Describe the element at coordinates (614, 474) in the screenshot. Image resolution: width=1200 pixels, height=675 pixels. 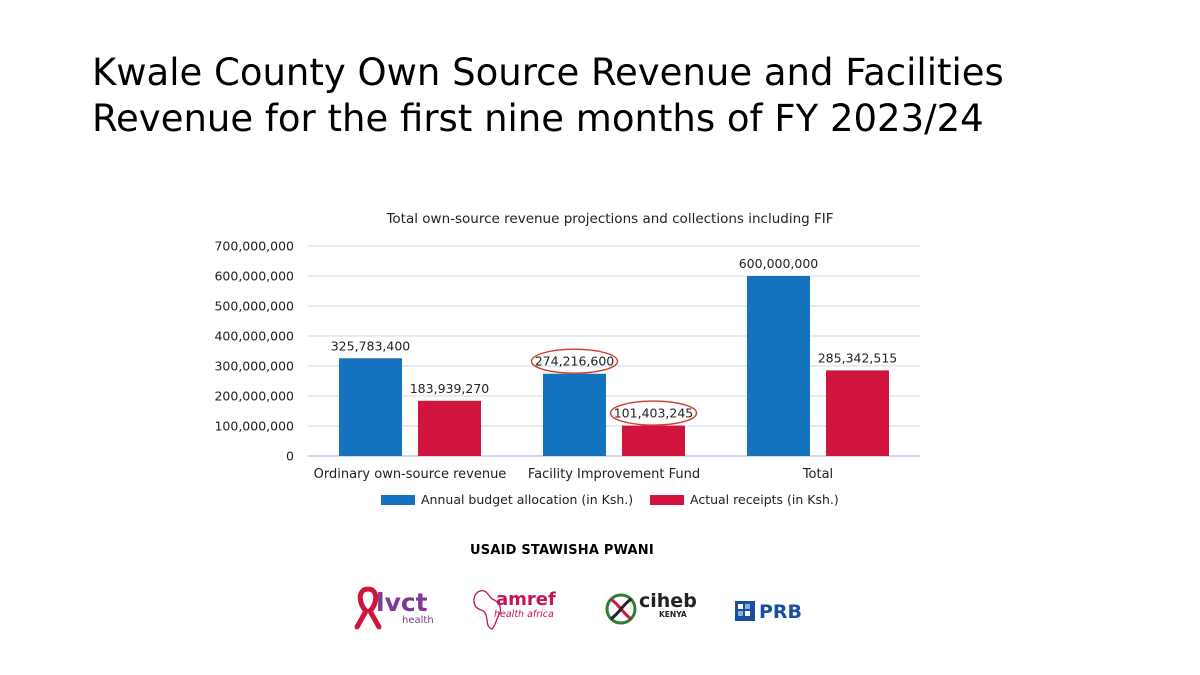
I see `x-category-label: Facility Improvement Fund` at that location.